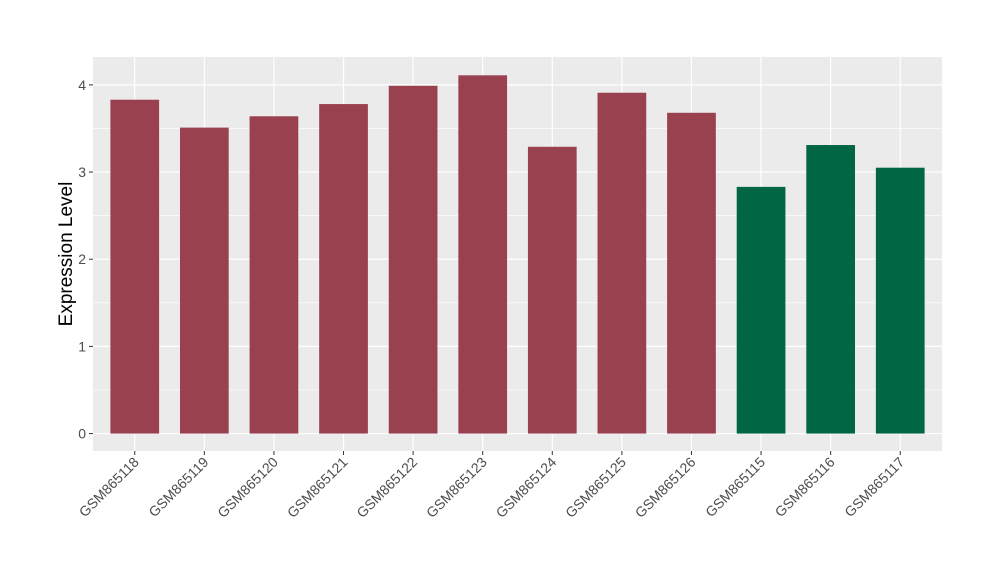 The height and width of the screenshot is (585, 1000). What do you see at coordinates (82, 85) in the screenshot?
I see `y-tick-label: 4` at bounding box center [82, 85].